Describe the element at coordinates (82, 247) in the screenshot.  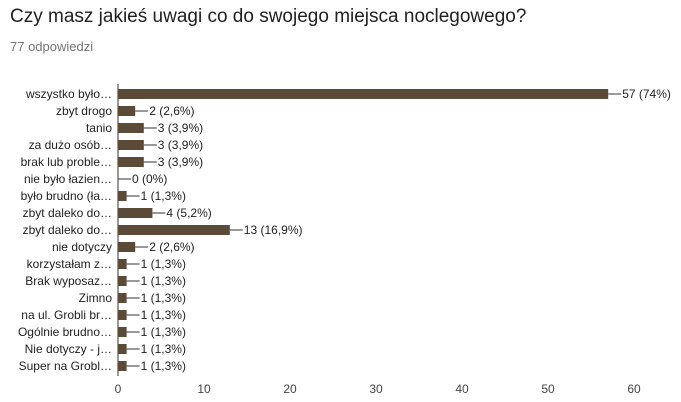
I see `category-label: nie dotyczy` at that location.